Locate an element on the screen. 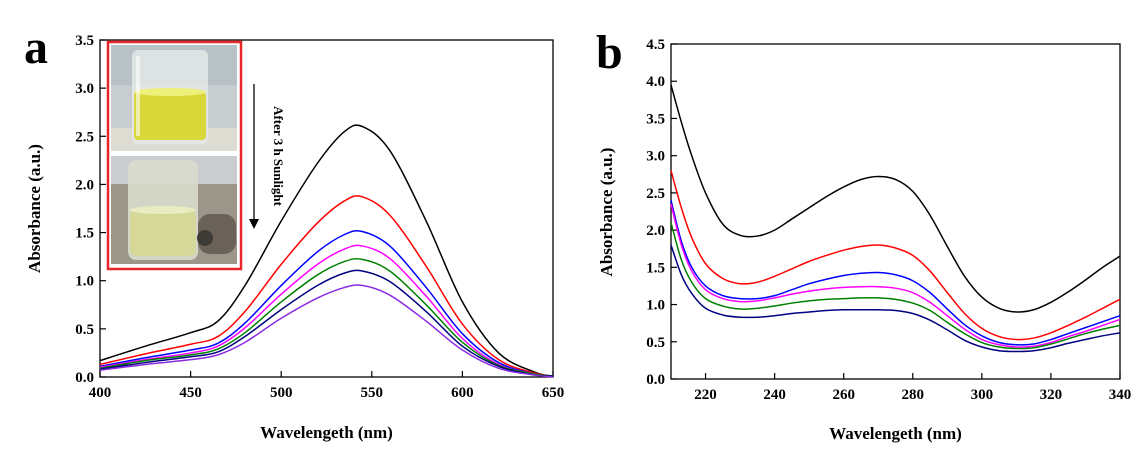 This screenshot has width=1145, height=452. photo-before-icon is located at coordinates (174, 98).